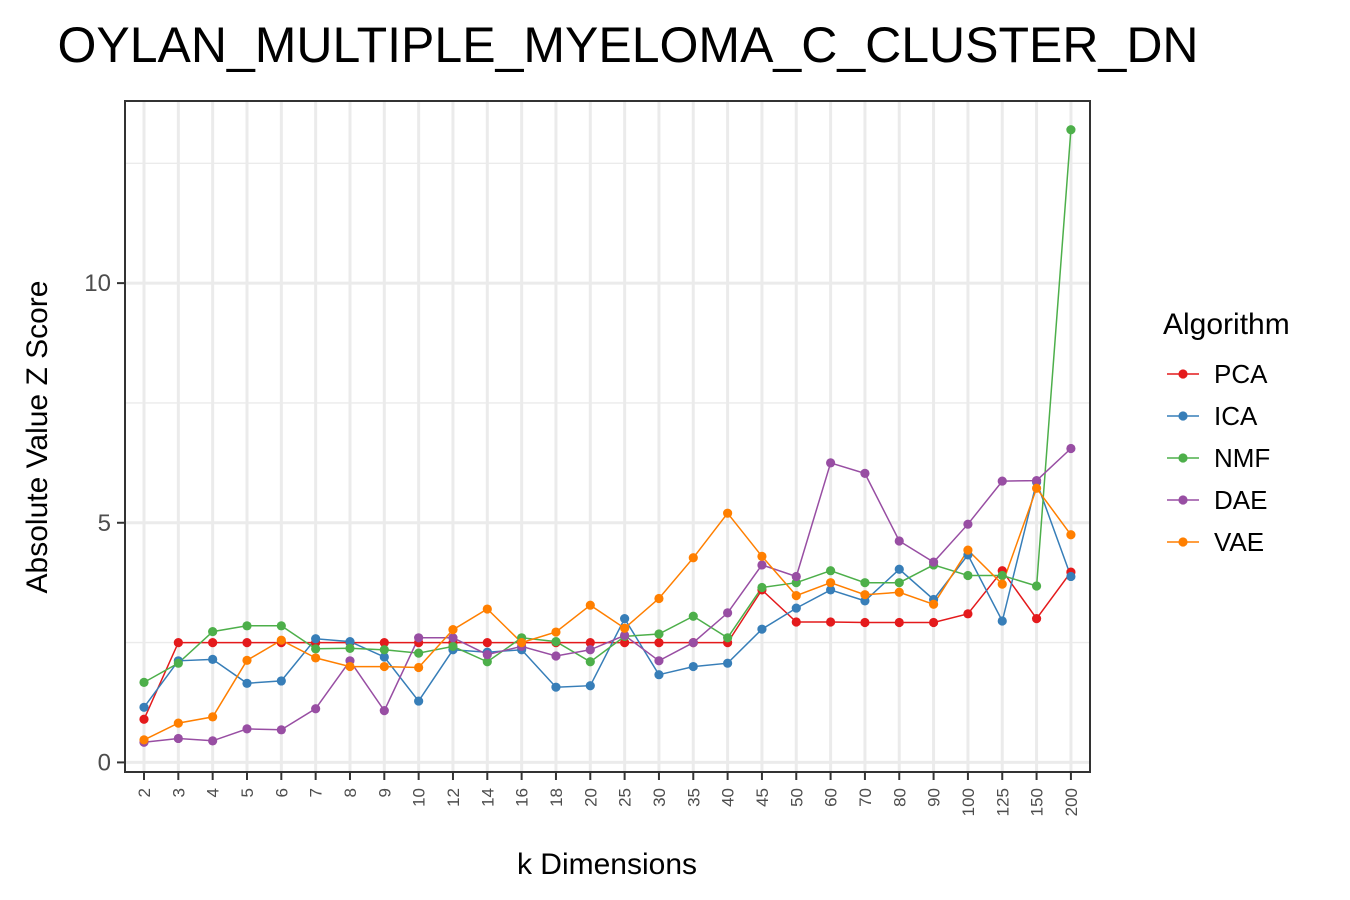 The image size is (1350, 900). What do you see at coordinates (1002, 802) in the screenshot?
I see `x-tick-label: 125` at bounding box center [1002, 802].